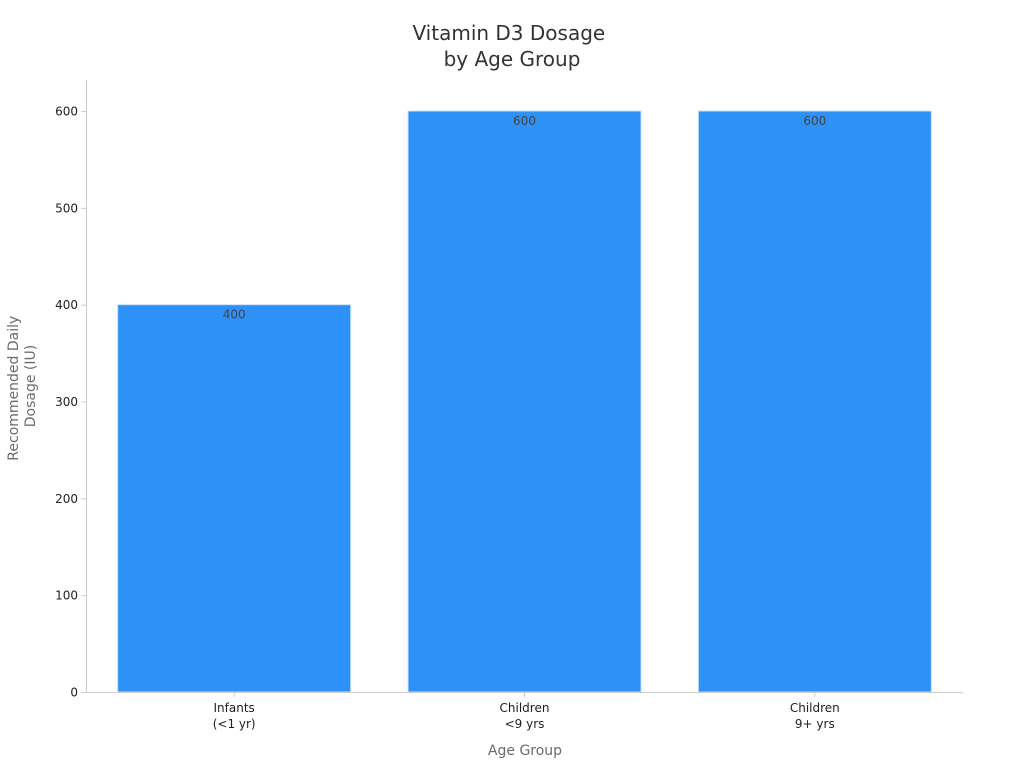 The image size is (1024, 768). I want to click on x-tick-label-line: <9 yrs, so click(525, 724).